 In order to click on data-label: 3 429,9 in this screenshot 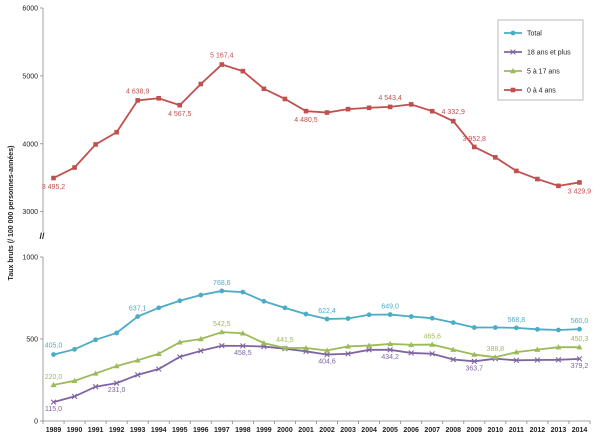, I will do `click(579, 191)`.